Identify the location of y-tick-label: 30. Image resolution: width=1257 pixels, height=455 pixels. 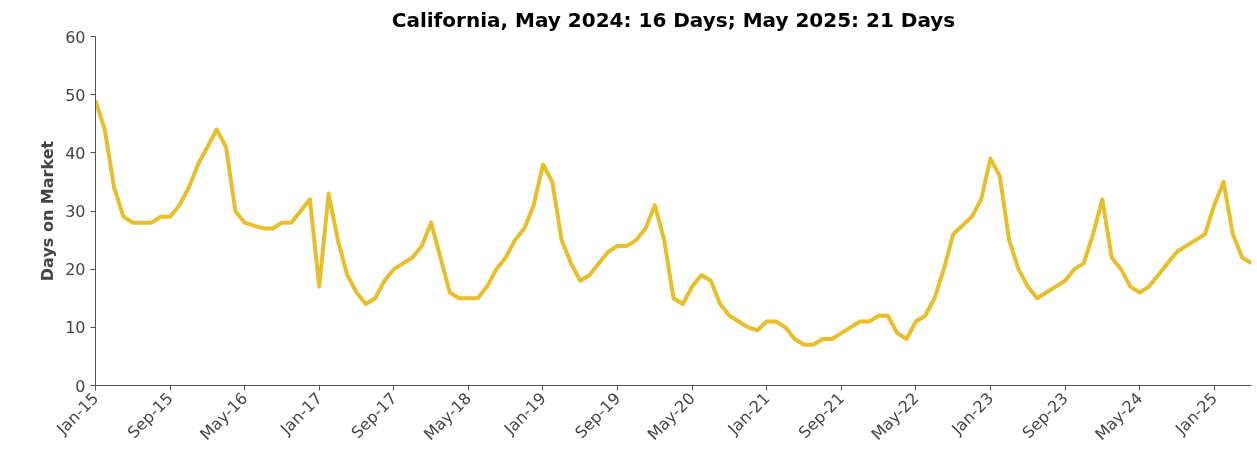
(75, 211).